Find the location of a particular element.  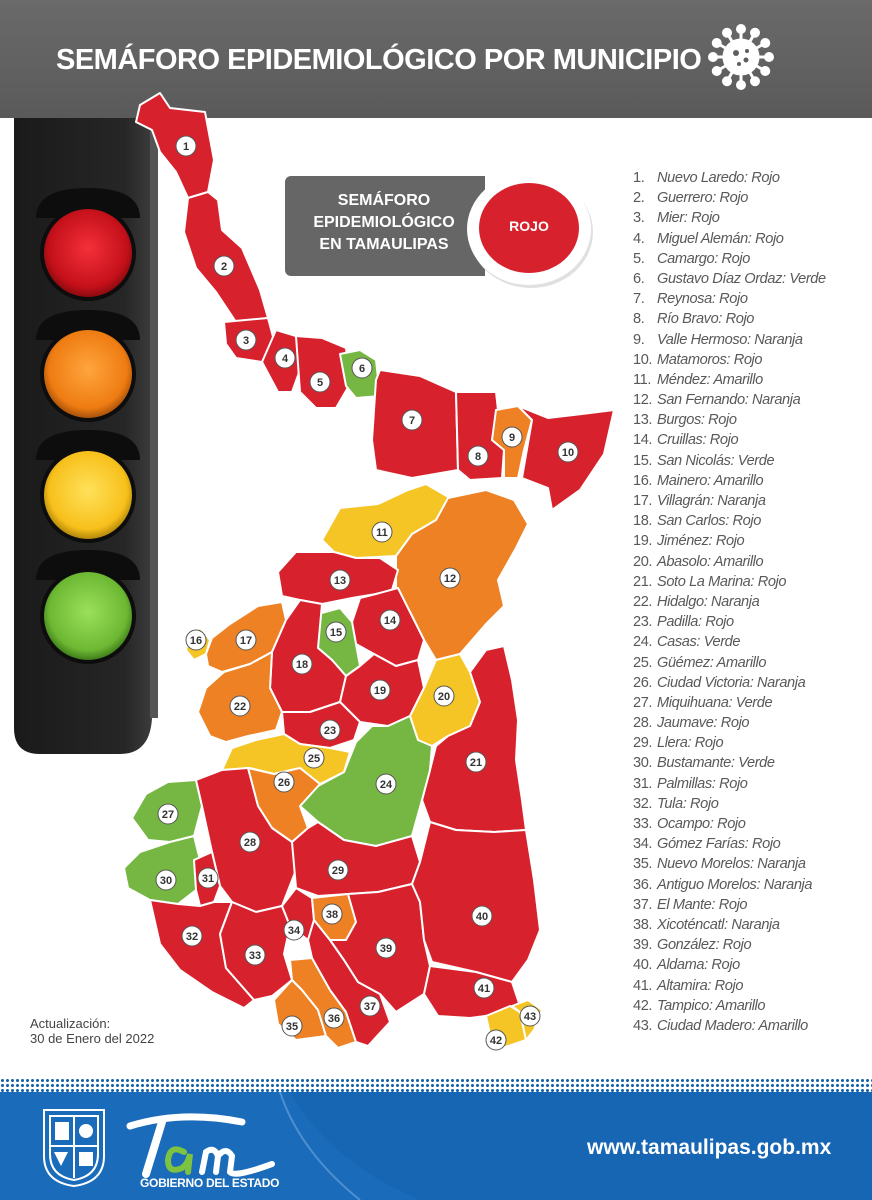

municipality-number-label: 4 is located at coordinates (285, 359).